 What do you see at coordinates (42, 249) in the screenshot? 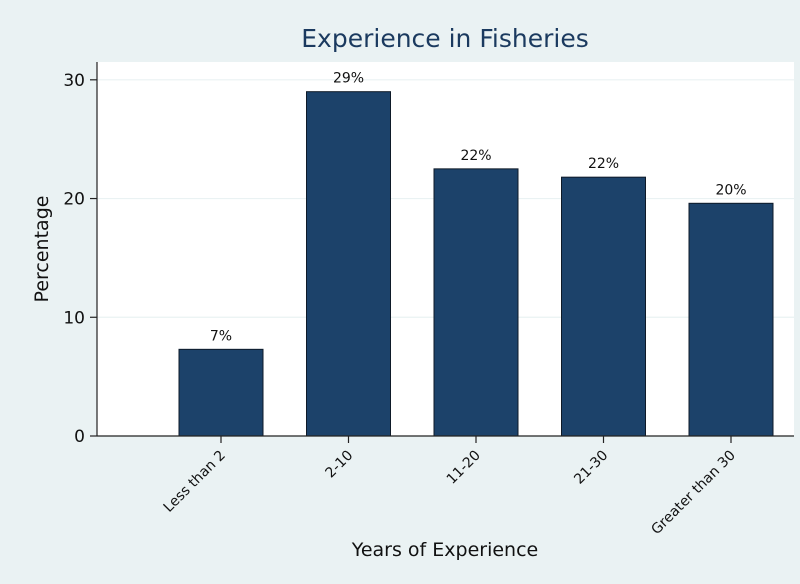
I see `y-axis-title: Percentage` at bounding box center [42, 249].